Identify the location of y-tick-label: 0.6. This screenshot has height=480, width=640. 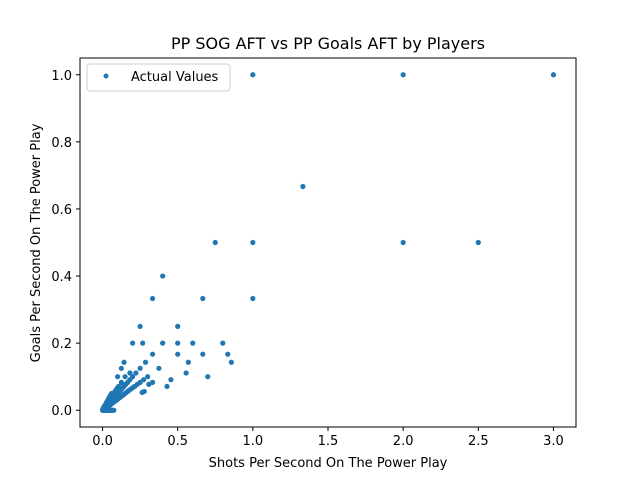
(61, 210).